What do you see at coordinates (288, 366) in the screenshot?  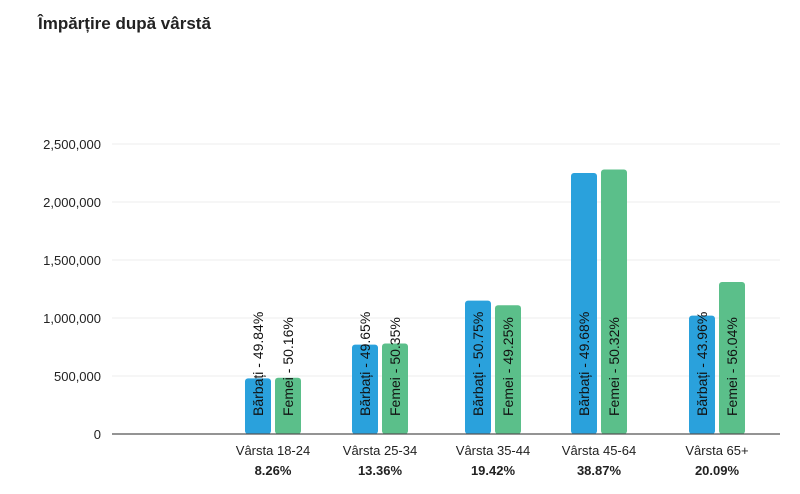 I see `bar-data-label: Femei - 50.16%` at bounding box center [288, 366].